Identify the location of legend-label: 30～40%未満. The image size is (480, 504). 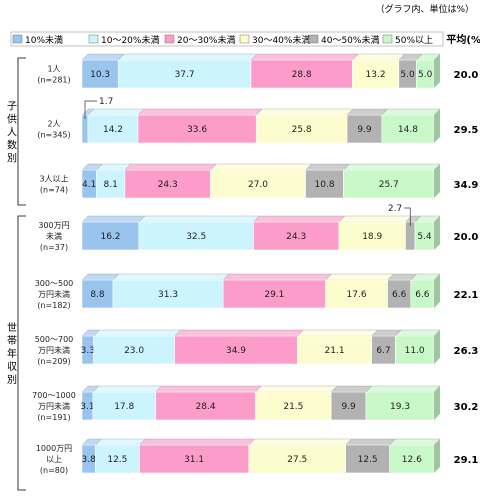
(281, 40).